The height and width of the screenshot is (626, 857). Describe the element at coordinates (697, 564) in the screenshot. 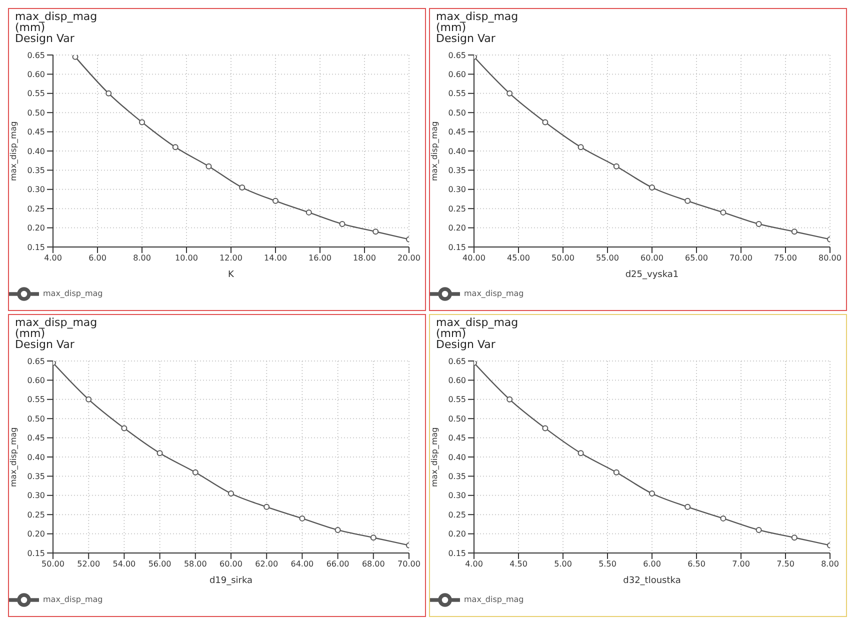

I see `x-tick-label: 6.50` at that location.